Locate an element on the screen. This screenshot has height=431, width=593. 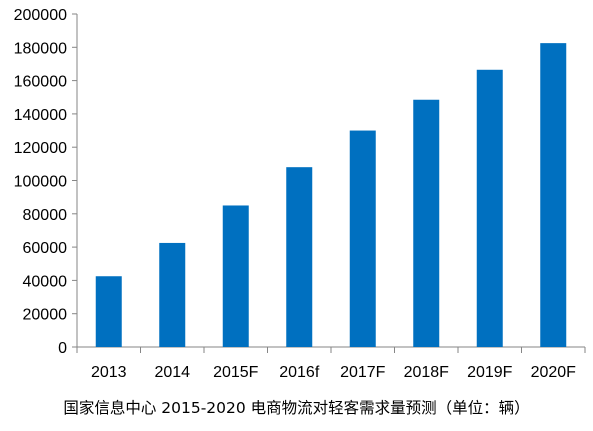
y-tick-label: 200000 is located at coordinates (40, 15).